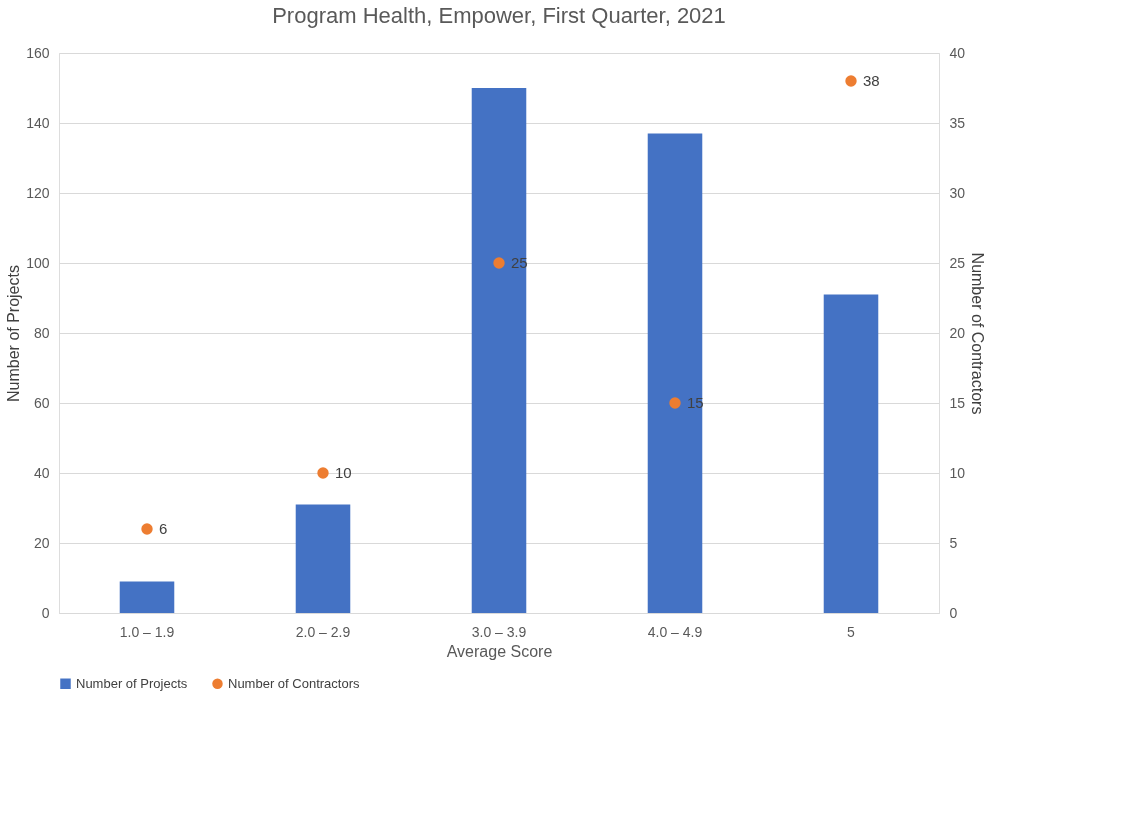  I want to click on y-axis-title: Number of Projects, so click(14, 333).